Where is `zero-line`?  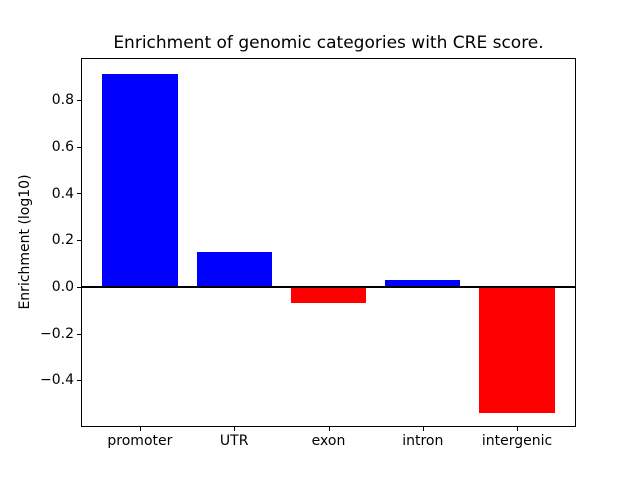 zero-line is located at coordinates (328, 286).